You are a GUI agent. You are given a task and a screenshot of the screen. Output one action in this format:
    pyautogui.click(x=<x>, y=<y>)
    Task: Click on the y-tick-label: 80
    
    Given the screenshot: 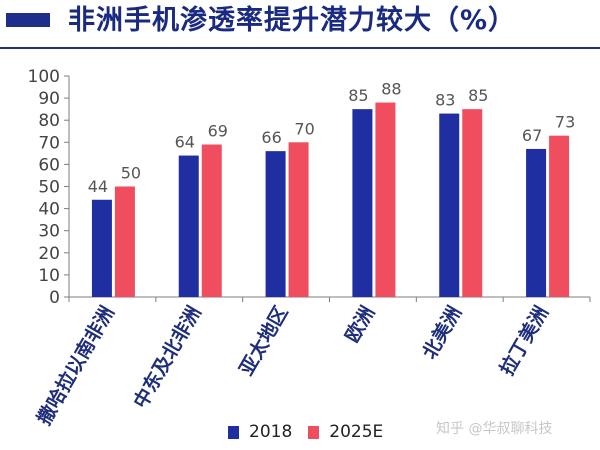 What is the action you would take?
    pyautogui.click(x=49, y=121)
    